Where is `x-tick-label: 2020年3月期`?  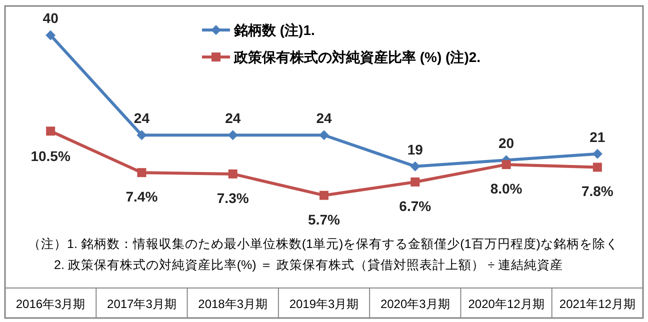
x-tick-label: 2020年3月期 is located at coordinates (415, 304).